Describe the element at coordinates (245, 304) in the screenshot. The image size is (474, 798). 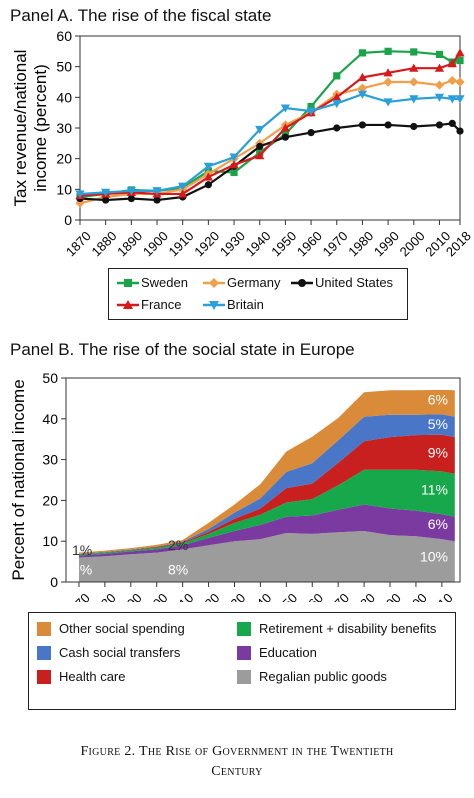
I see `legend-britain-label: Britain` at that location.